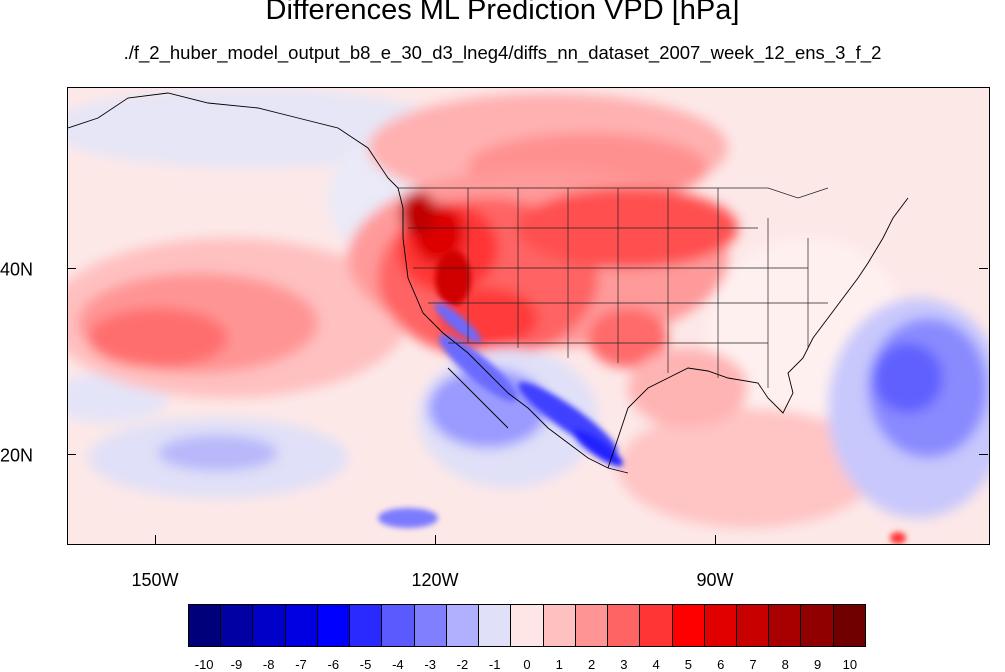 This screenshot has height=672, width=1005. What do you see at coordinates (559, 664) in the screenshot?
I see `colorbar-label: 1` at bounding box center [559, 664].